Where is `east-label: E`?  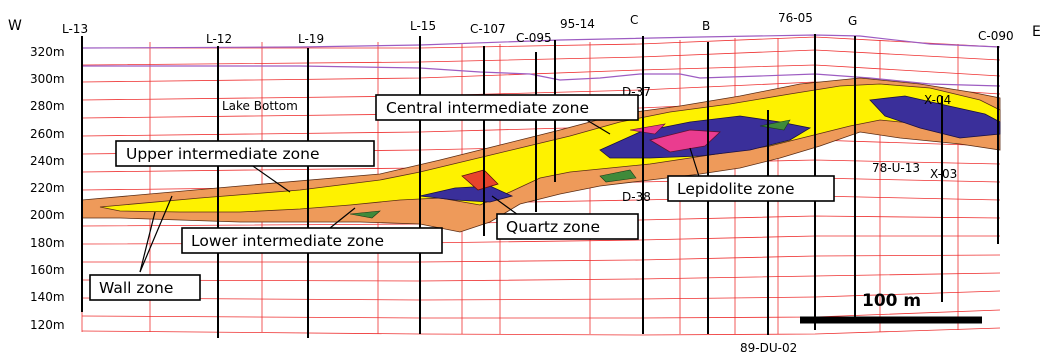
east-label: E is located at coordinates (1036, 32).